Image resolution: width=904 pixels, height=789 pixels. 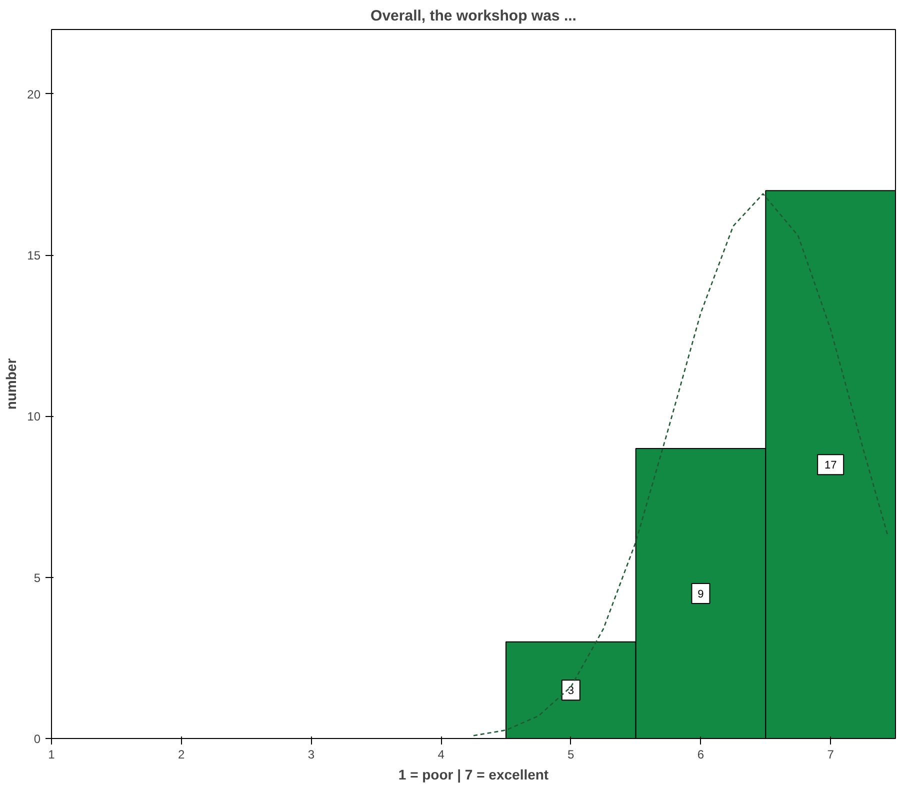 What do you see at coordinates (34, 255) in the screenshot?
I see `y-tick-label: 15` at bounding box center [34, 255].